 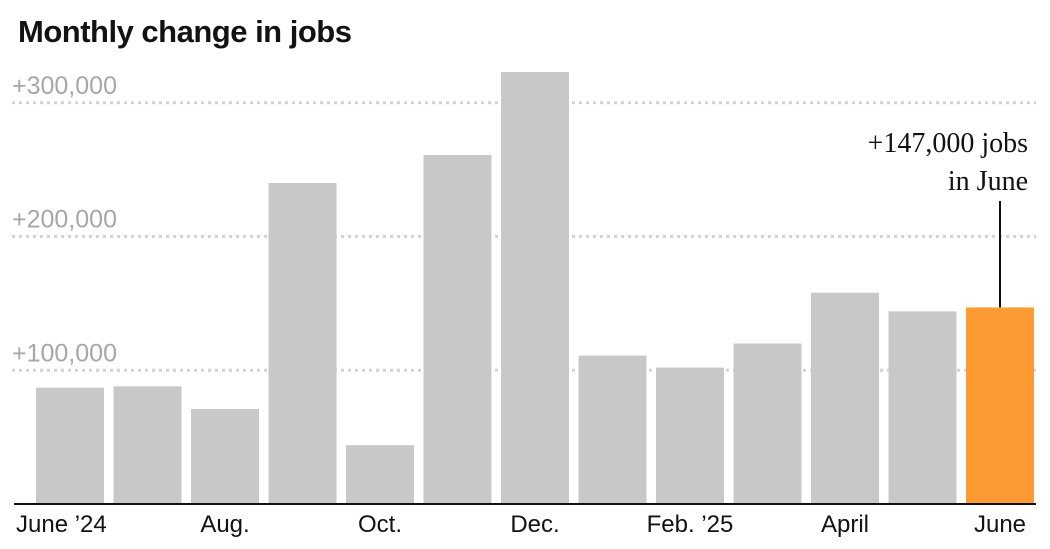 What do you see at coordinates (845, 524) in the screenshot?
I see `x-tick-label: April` at bounding box center [845, 524].